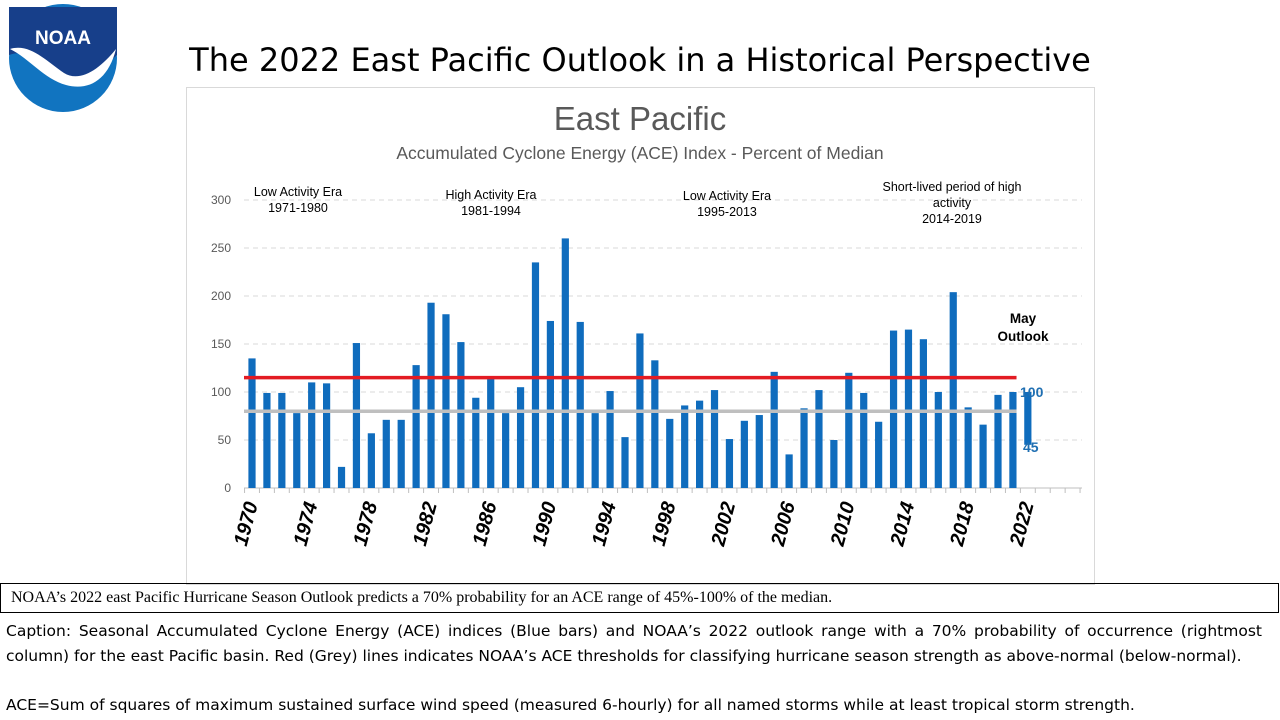  What do you see at coordinates (789, 471) in the screenshot?
I see `bar-2006` at bounding box center [789, 471].